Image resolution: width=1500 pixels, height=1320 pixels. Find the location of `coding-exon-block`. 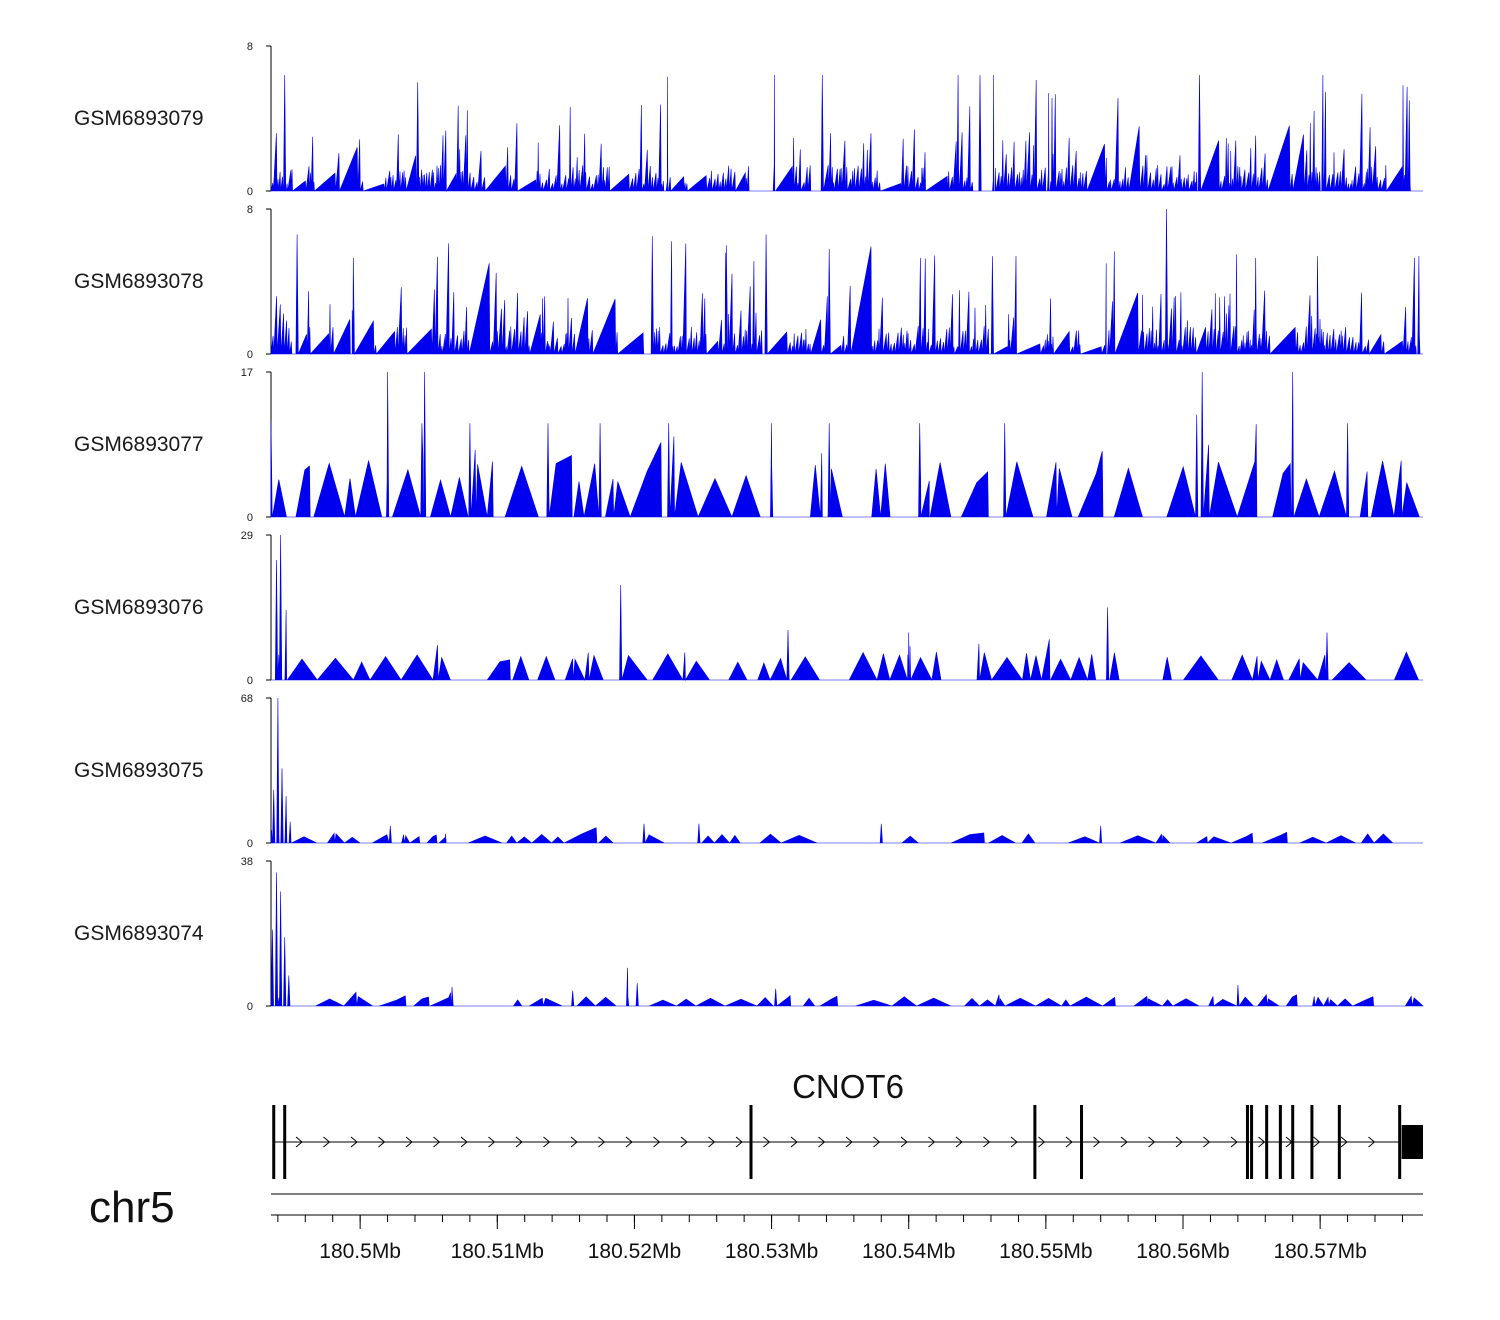

coding-exon-block is located at coordinates (1412, 1142).